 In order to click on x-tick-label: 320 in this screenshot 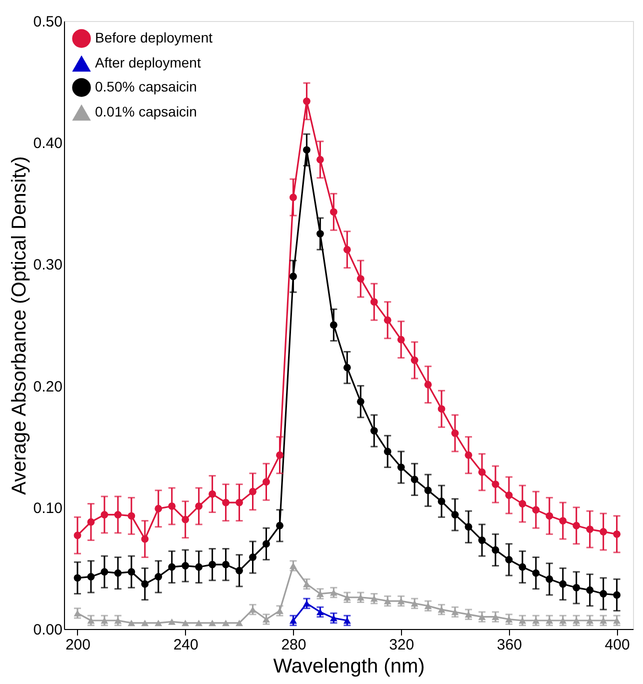, I will do `click(401, 645)`.